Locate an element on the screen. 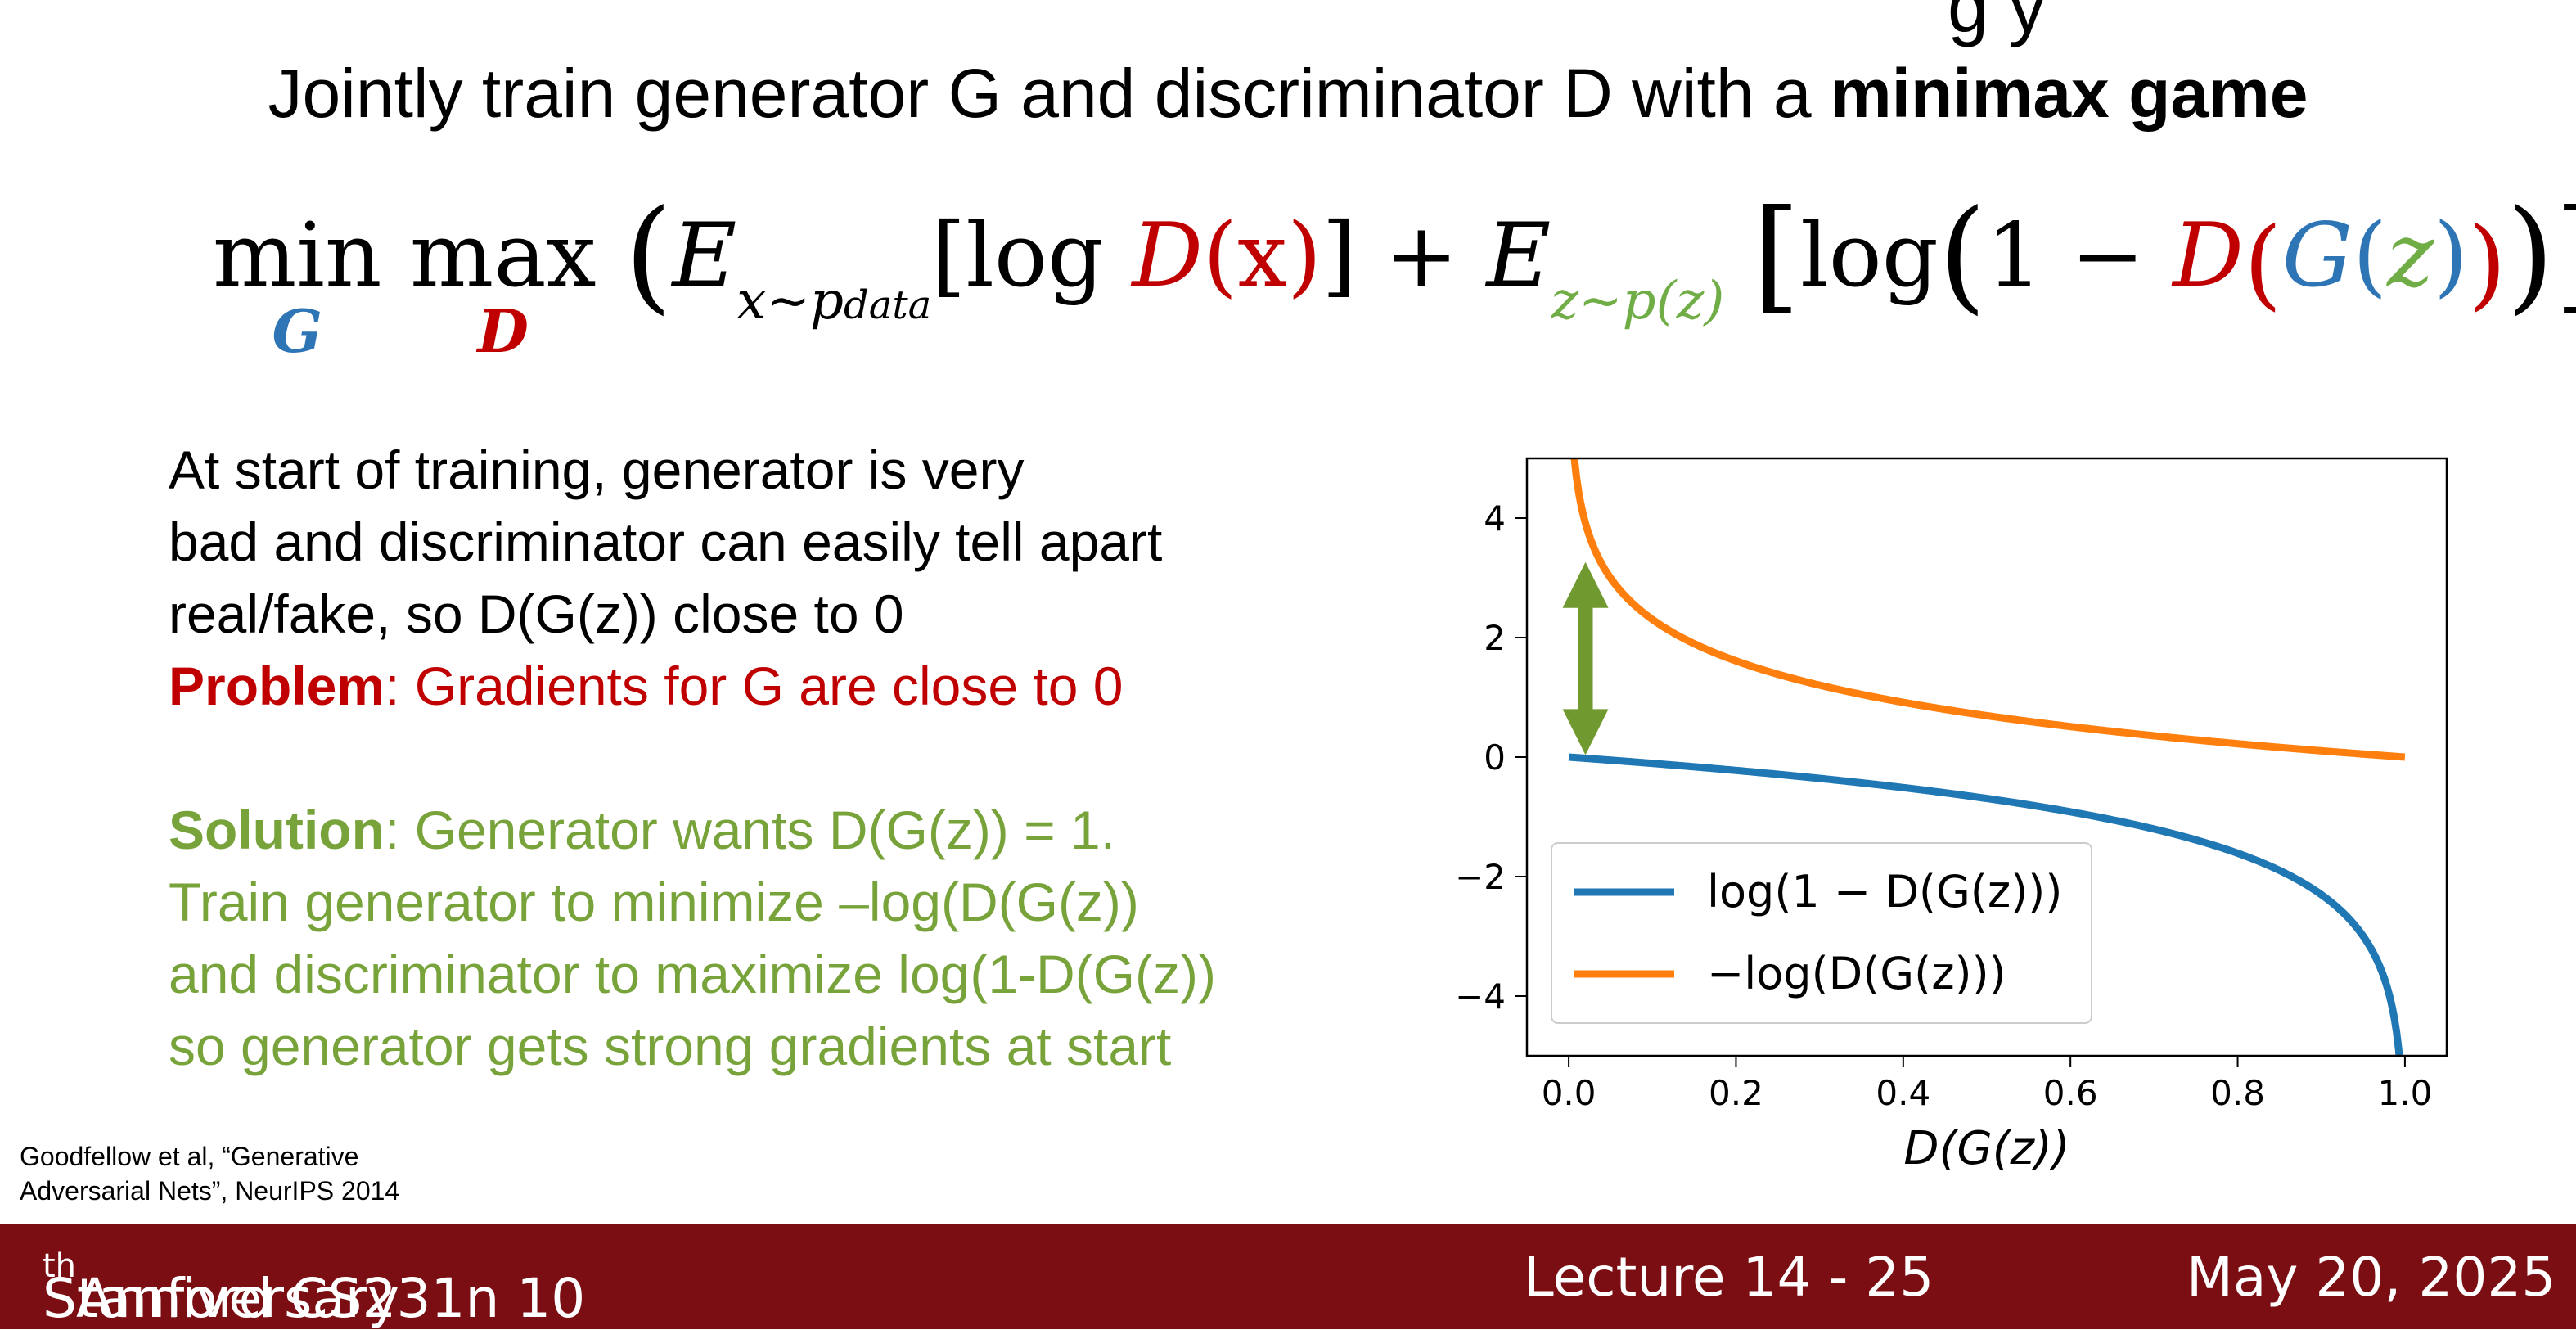  g-symbol: G is located at coordinates (2317, 256).